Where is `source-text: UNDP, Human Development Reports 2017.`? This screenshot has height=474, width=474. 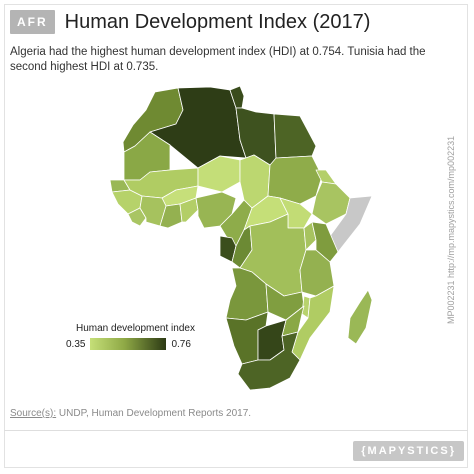 source-text: UNDP, Human Development Reports 2017. is located at coordinates (155, 413).